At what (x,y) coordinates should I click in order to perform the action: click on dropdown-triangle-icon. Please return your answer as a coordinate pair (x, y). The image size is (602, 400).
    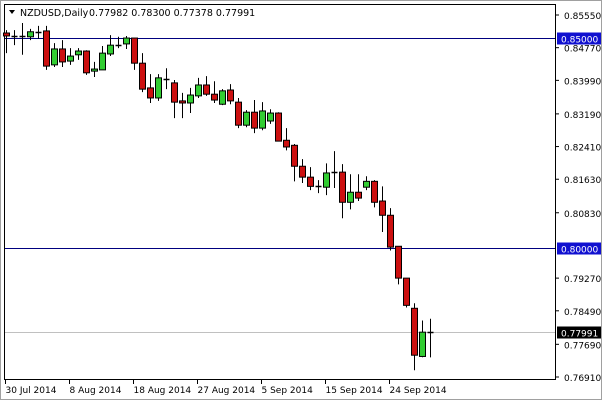
    Looking at the image, I should click on (12, 12).